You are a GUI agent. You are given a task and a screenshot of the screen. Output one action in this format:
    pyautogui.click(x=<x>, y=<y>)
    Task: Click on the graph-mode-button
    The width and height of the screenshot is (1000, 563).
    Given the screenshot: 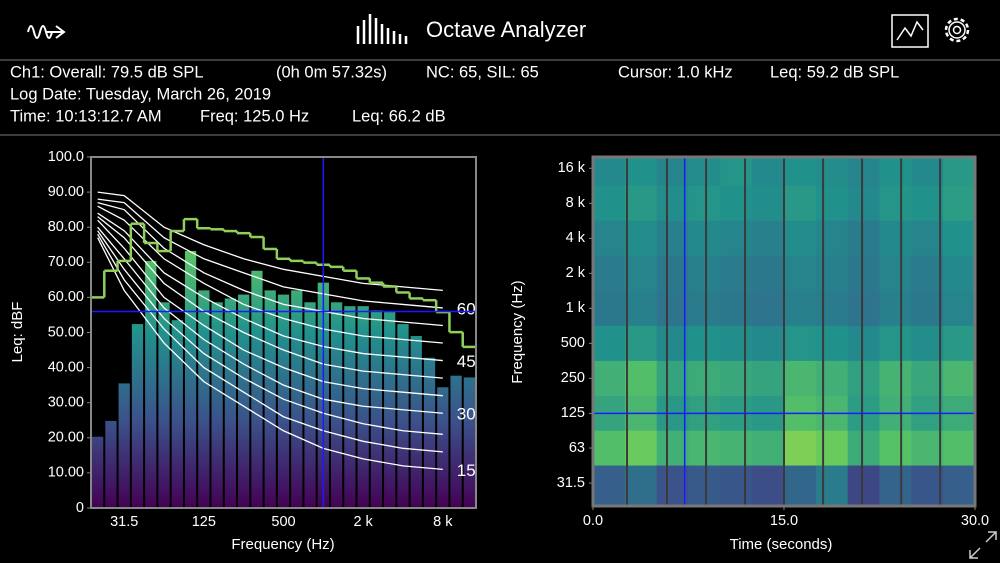 What is the action you would take?
    pyautogui.click(x=910, y=31)
    